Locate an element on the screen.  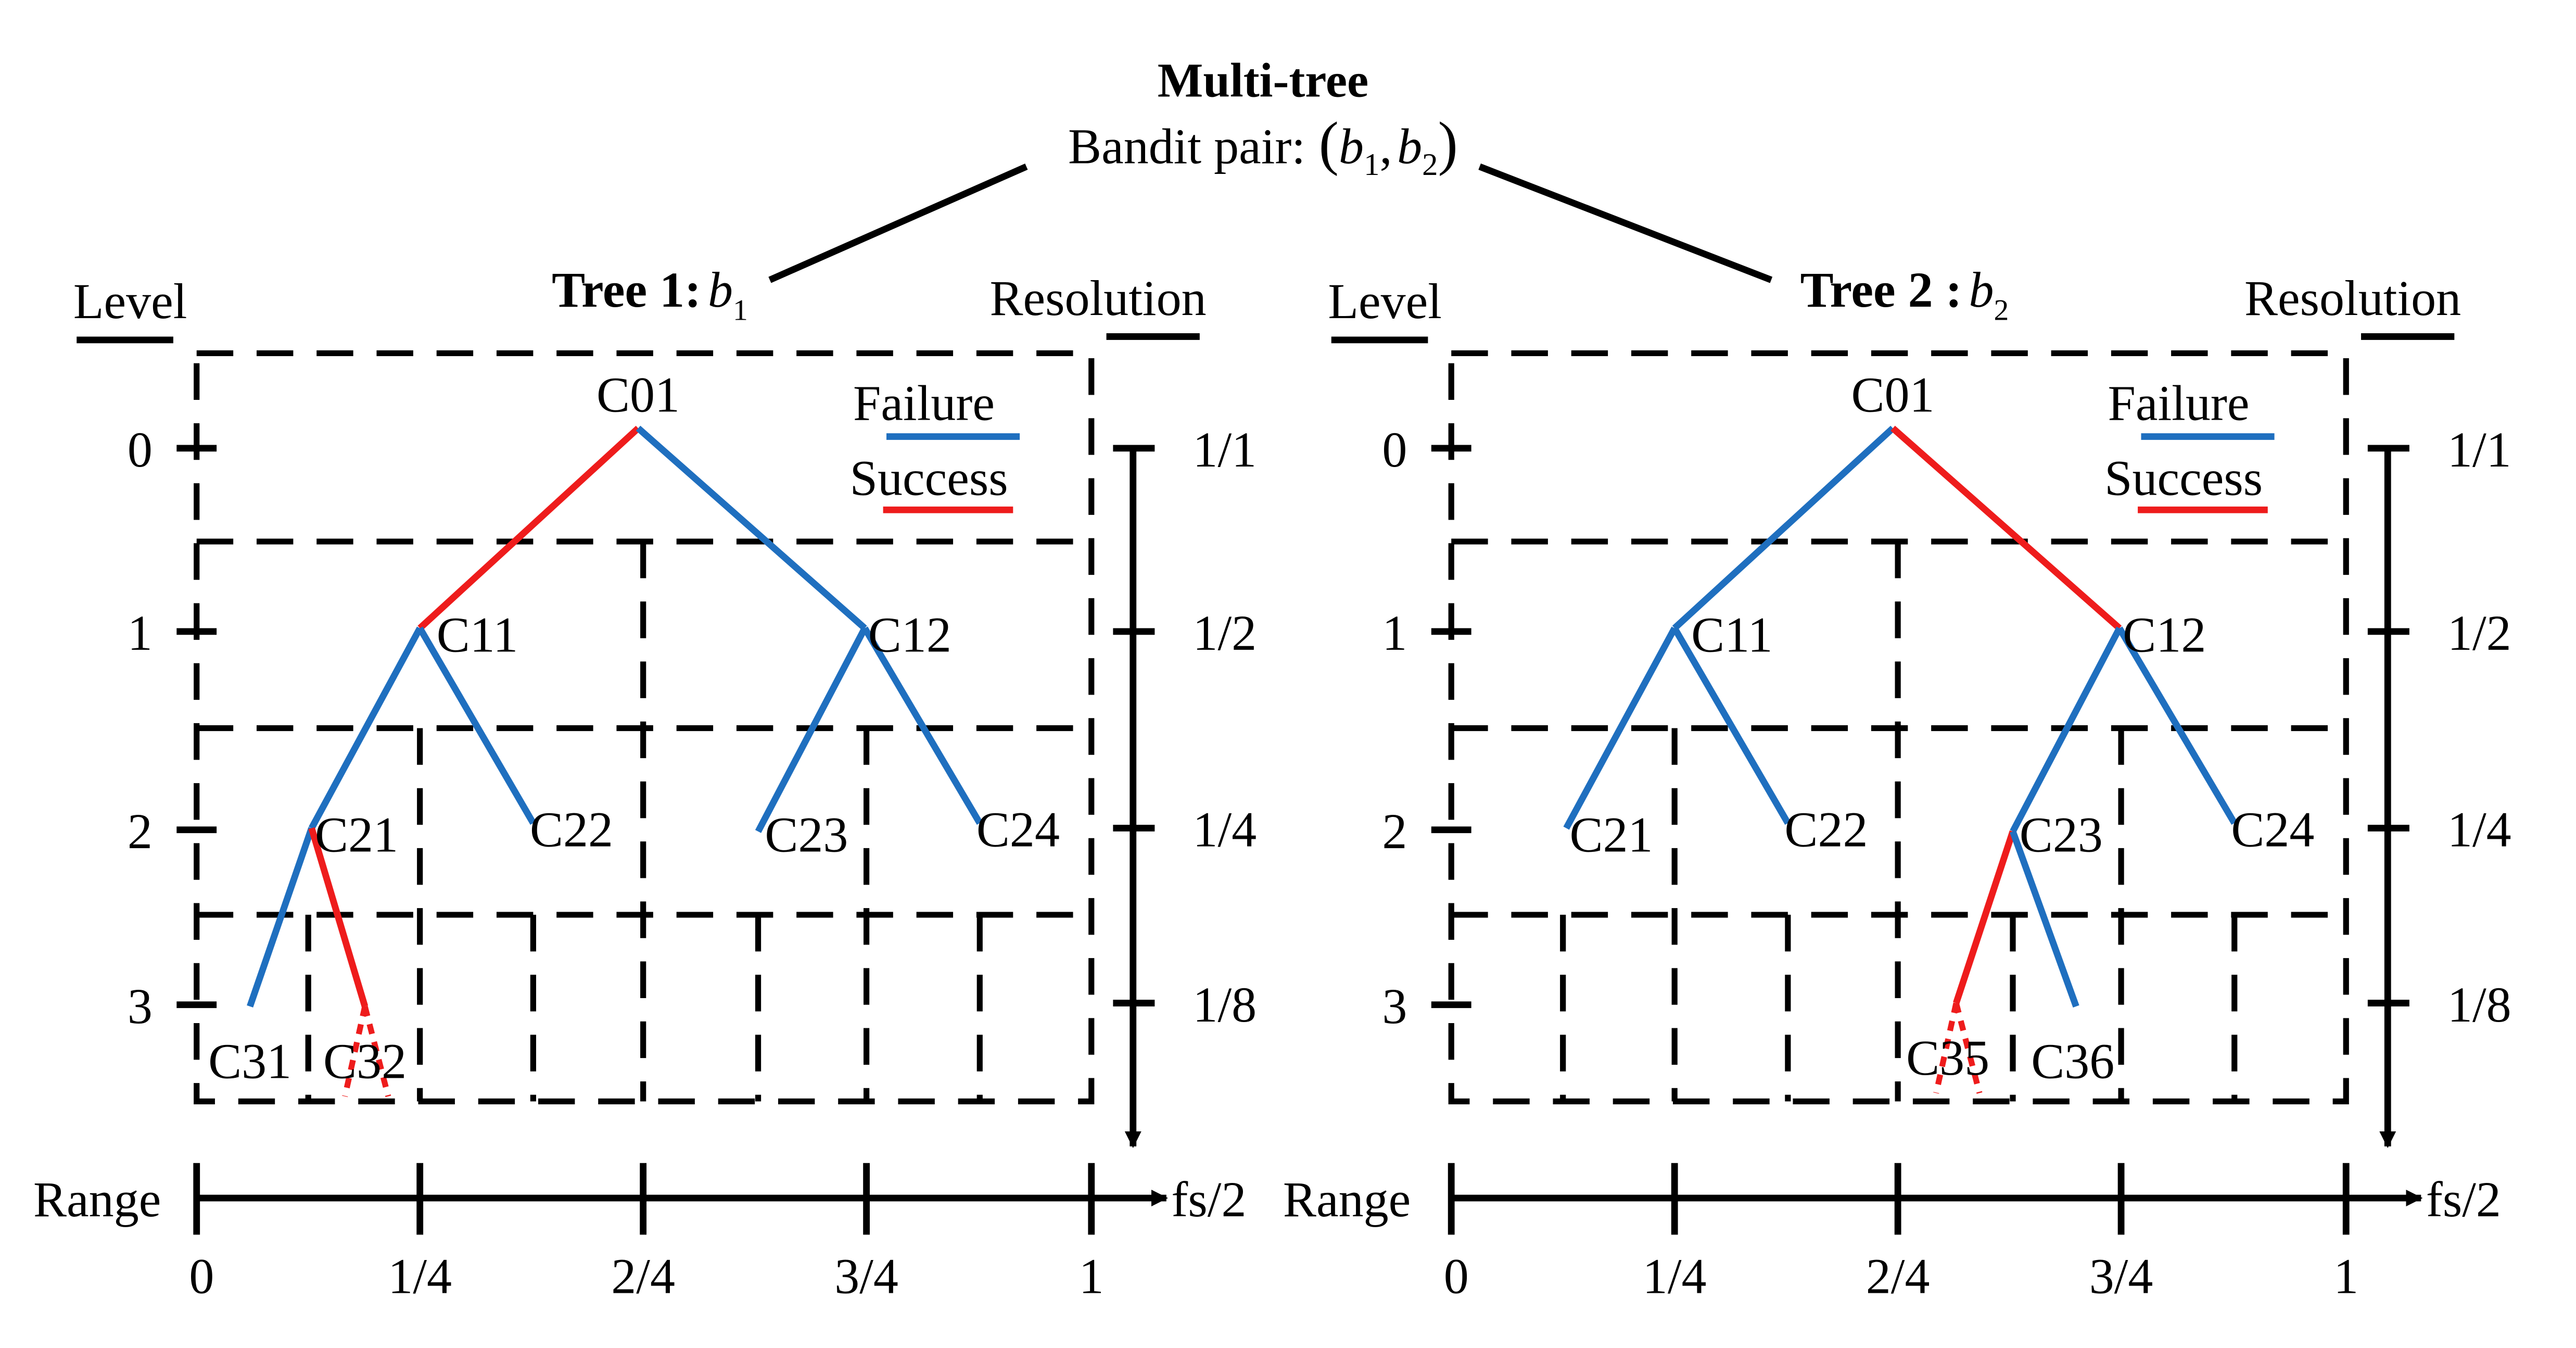
tree-2-title: Tree 2 : b2 is located at coordinates (1904, 294).